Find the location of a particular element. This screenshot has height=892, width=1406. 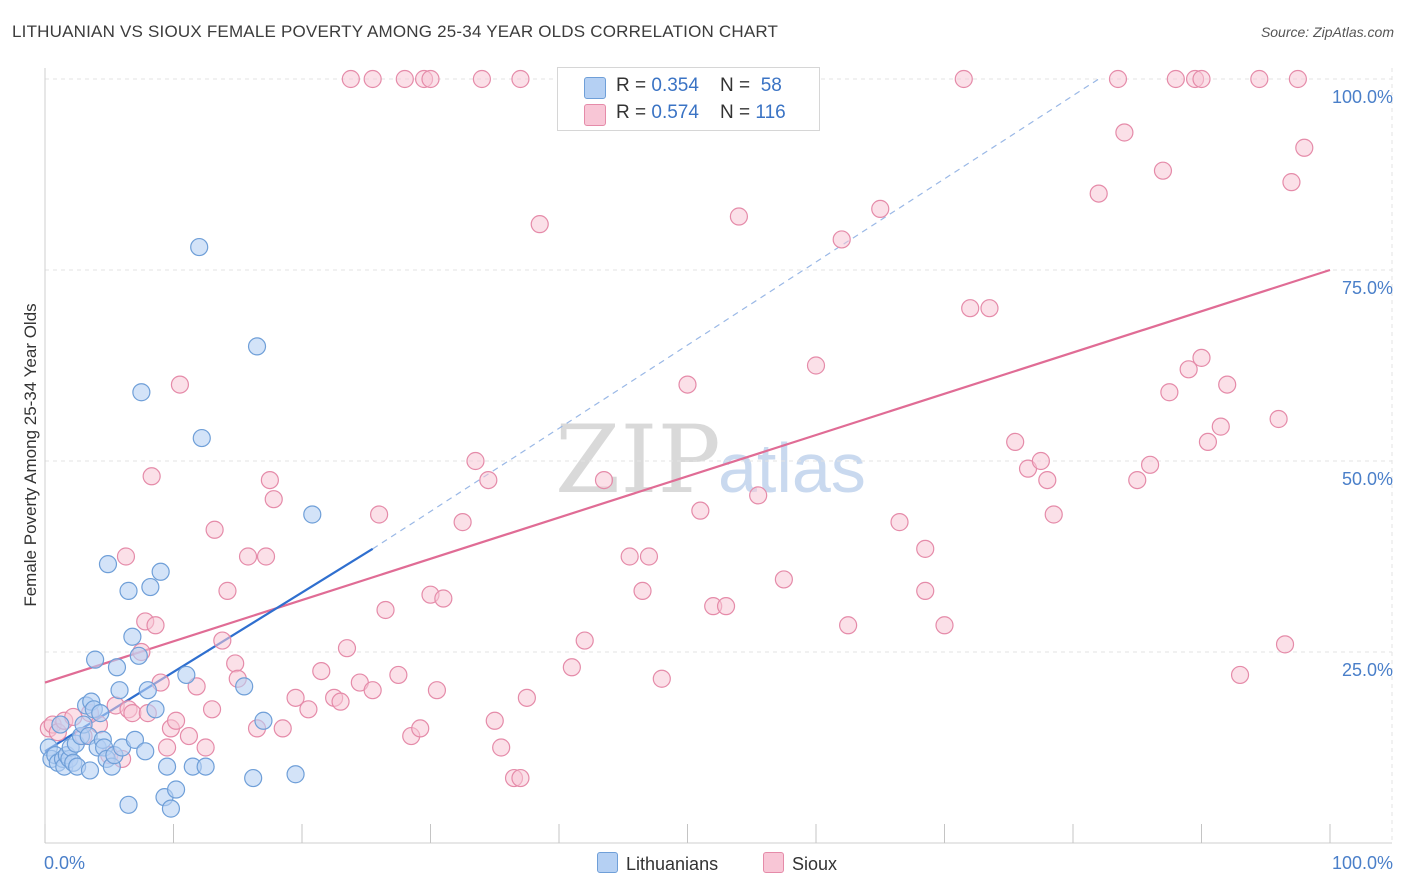

n-value: 58 is located at coordinates (771, 85).